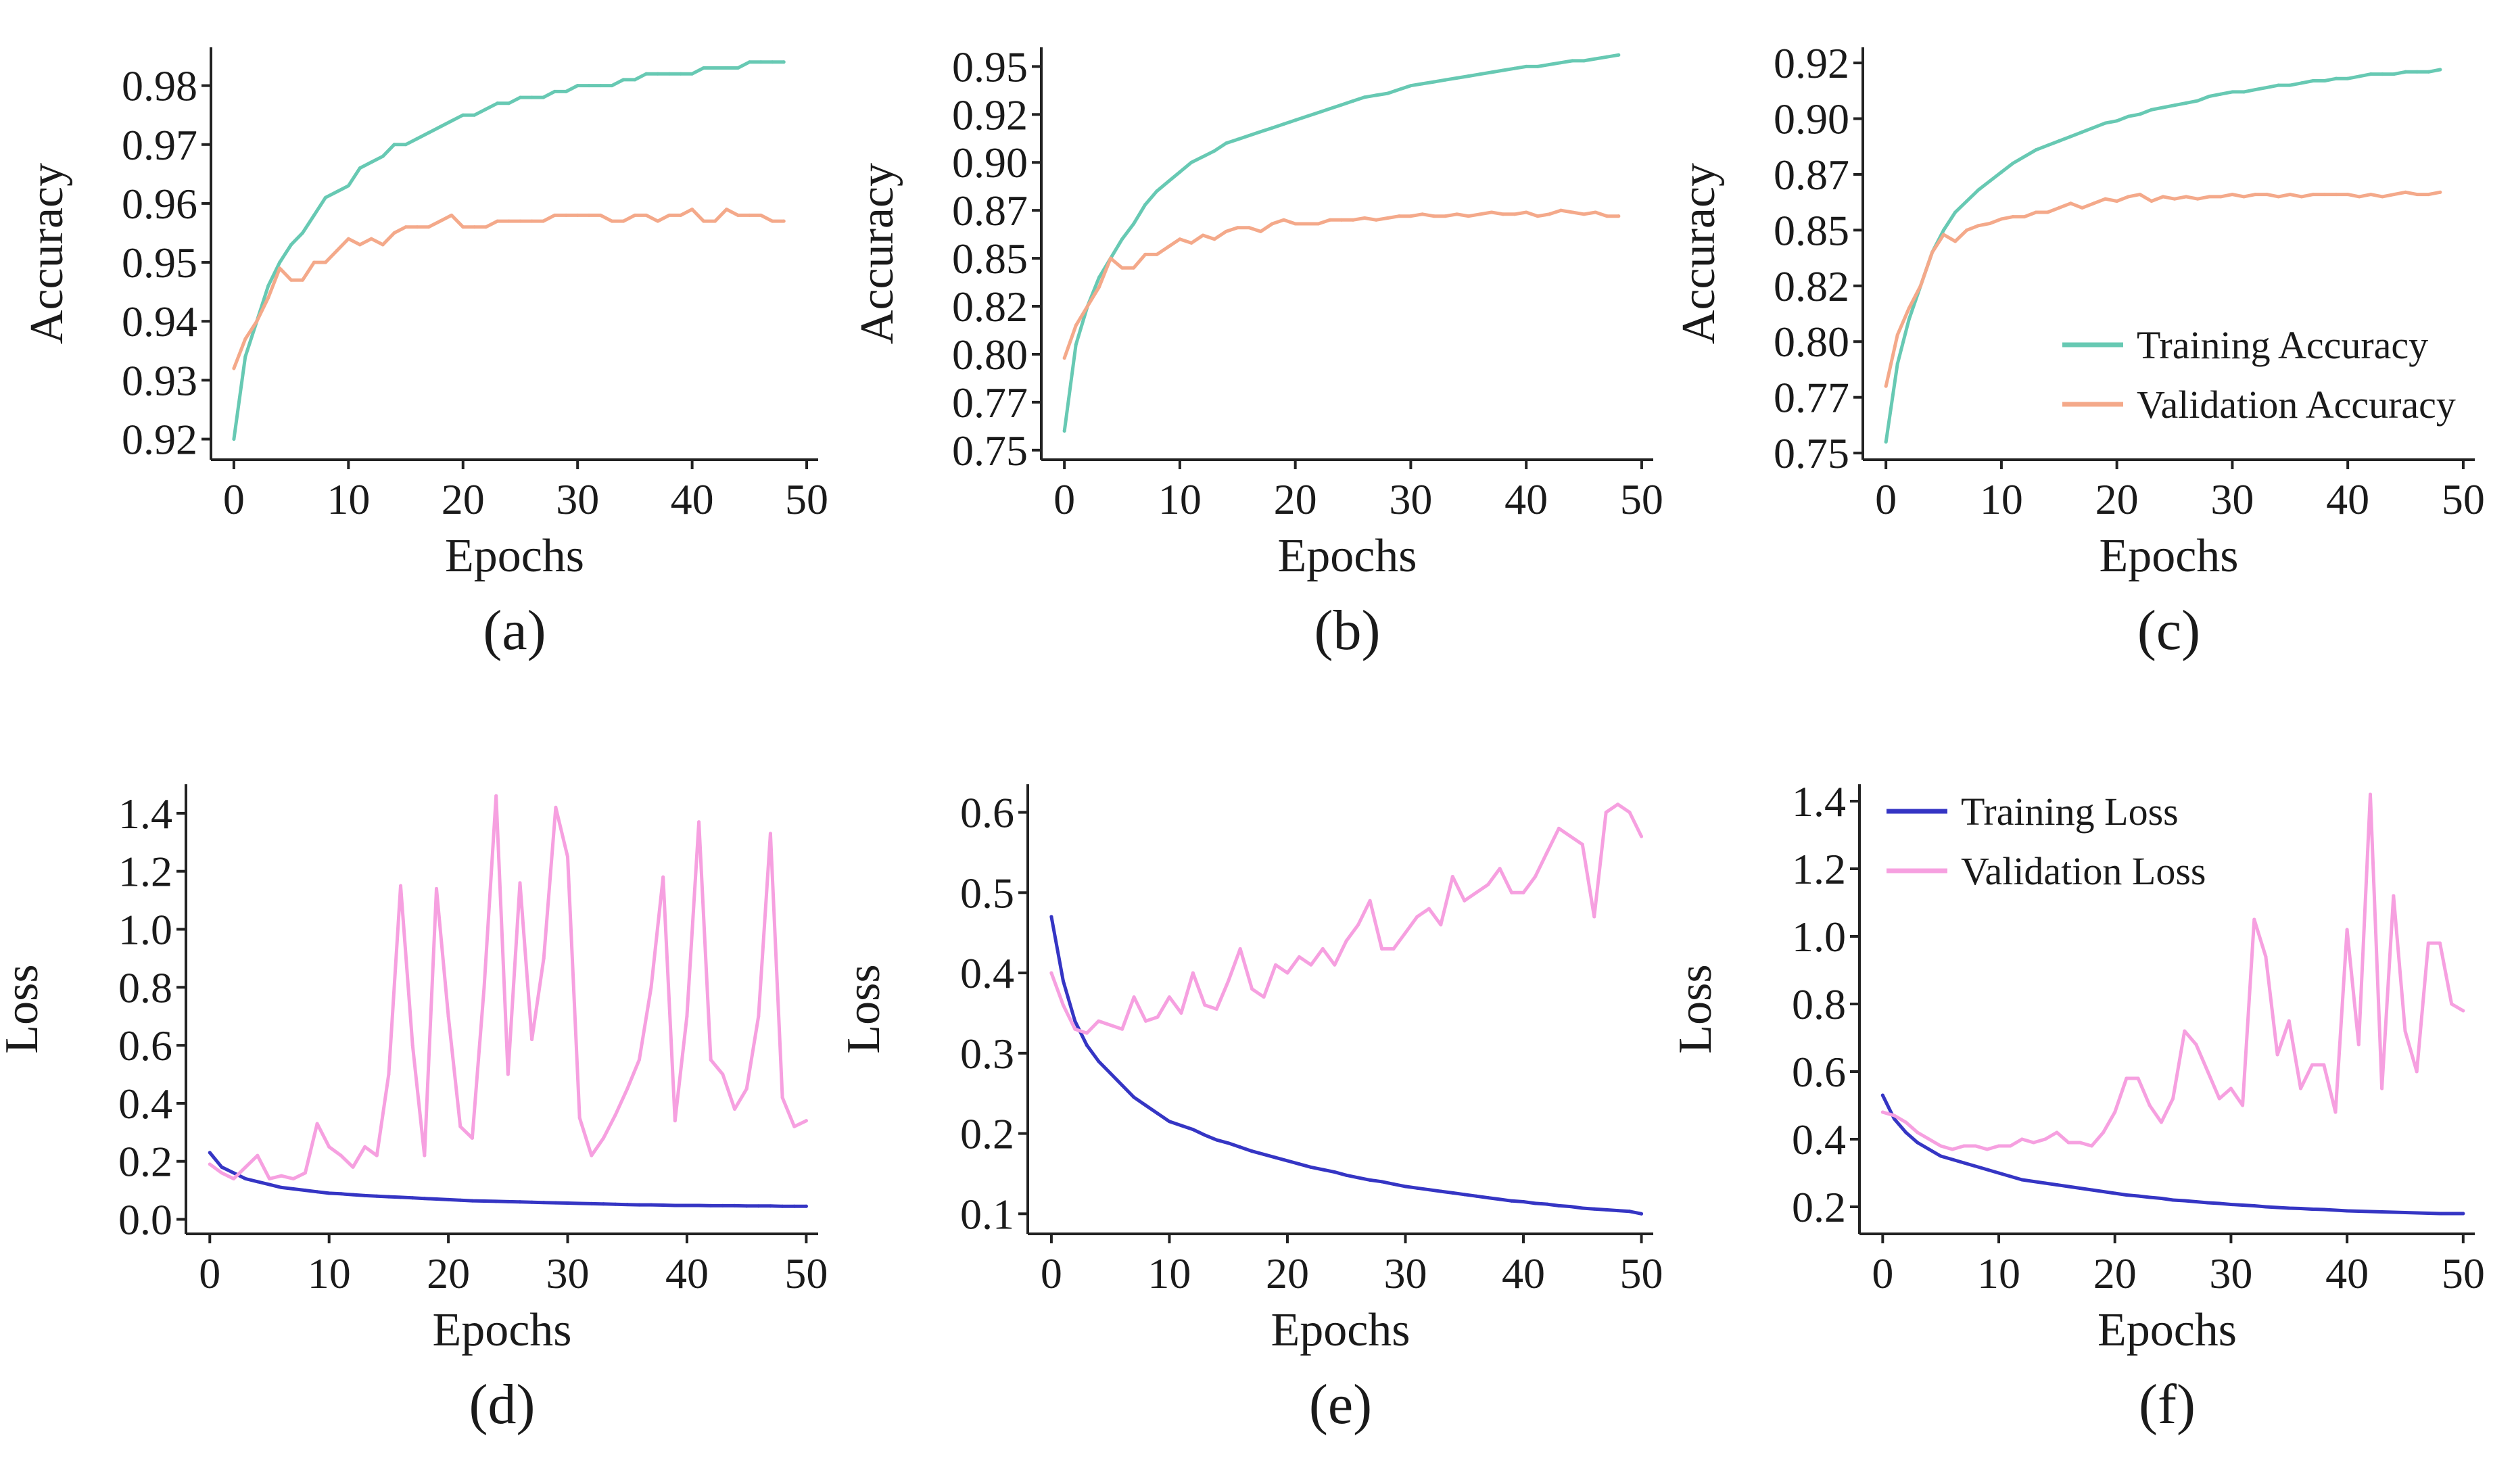 This screenshot has height=1484, width=2514. I want to click on y-axis-title: Loss, so click(1695, 1009).